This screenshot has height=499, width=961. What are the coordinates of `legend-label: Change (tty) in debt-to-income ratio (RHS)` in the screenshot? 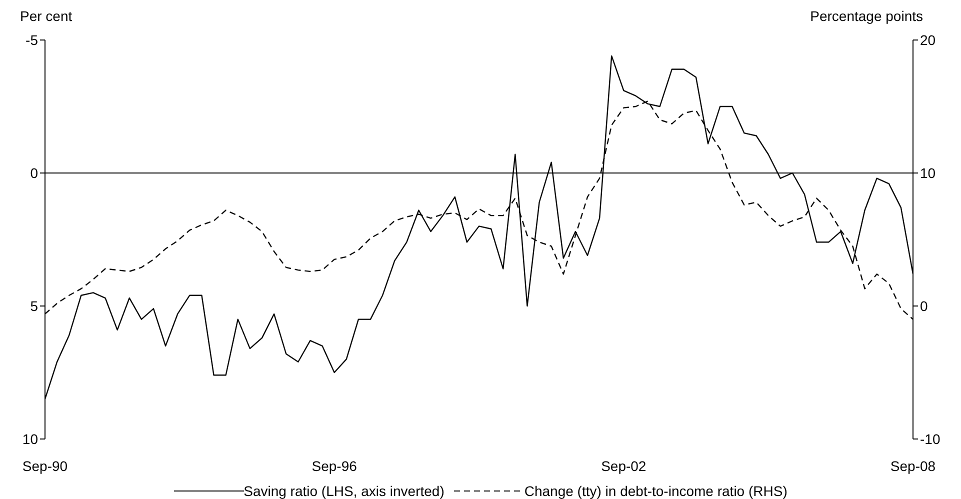 It's located at (656, 491).